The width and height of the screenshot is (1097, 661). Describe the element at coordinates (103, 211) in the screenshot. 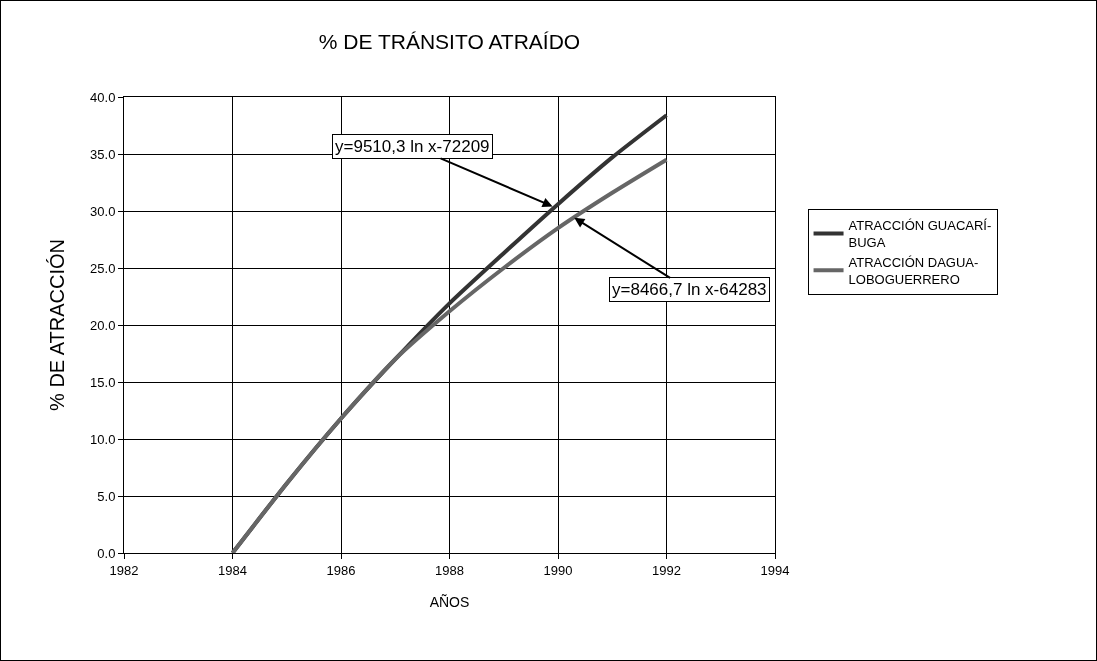

I see `y-tick-label: 30.0` at that location.